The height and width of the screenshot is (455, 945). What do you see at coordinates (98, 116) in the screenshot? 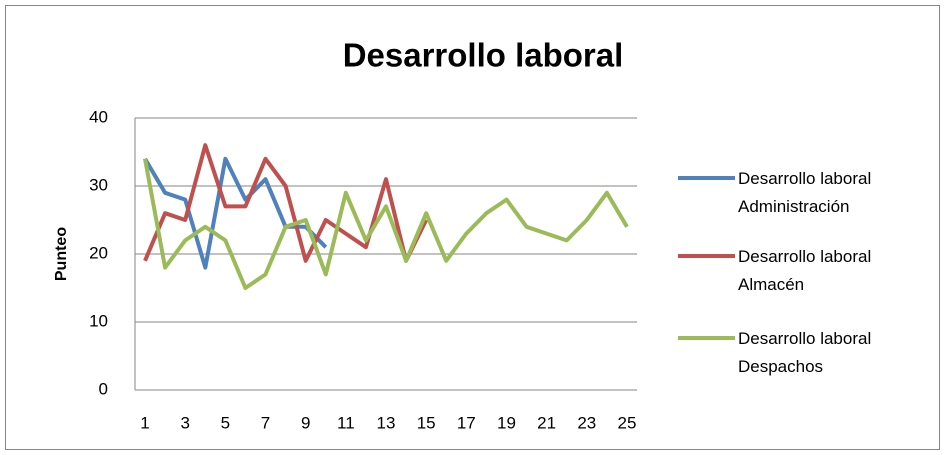
I see `y-tick-label: 40` at bounding box center [98, 116].